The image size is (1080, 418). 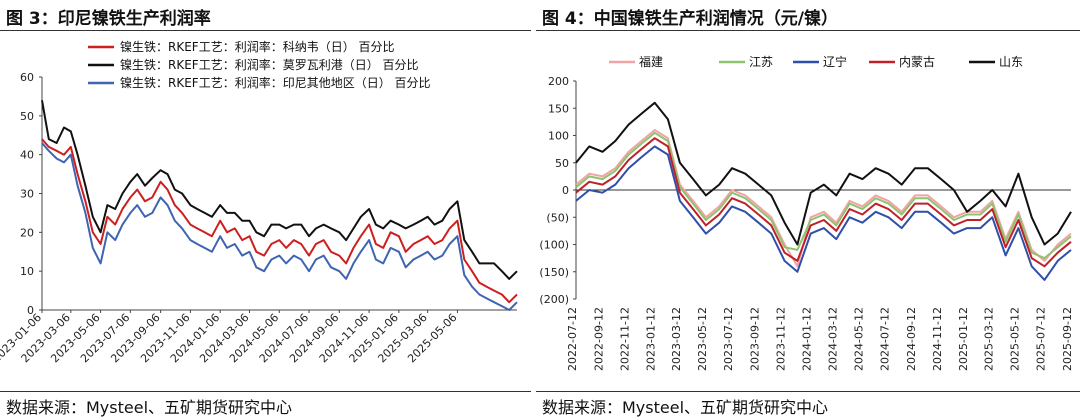 What do you see at coordinates (988, 339) in the screenshot?
I see `right-x-tick-label: 2025-03-12` at bounding box center [988, 339].